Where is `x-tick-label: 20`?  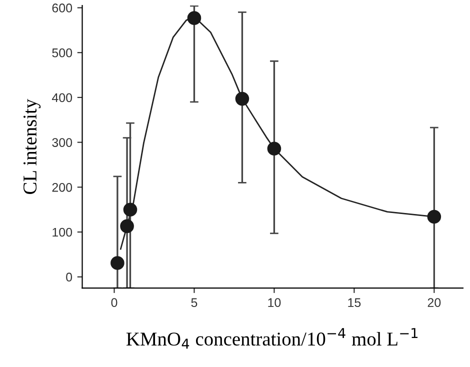 x-tick-label: 20 is located at coordinates (434, 302).